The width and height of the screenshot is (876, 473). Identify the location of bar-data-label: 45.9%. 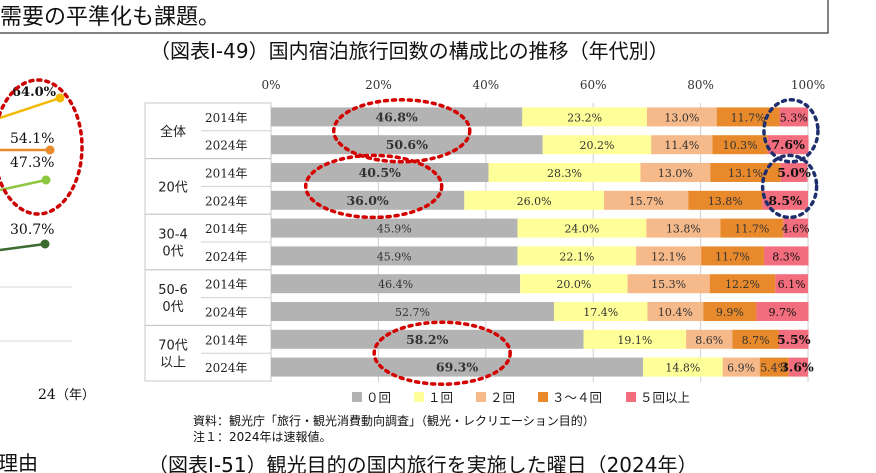
(394, 256).